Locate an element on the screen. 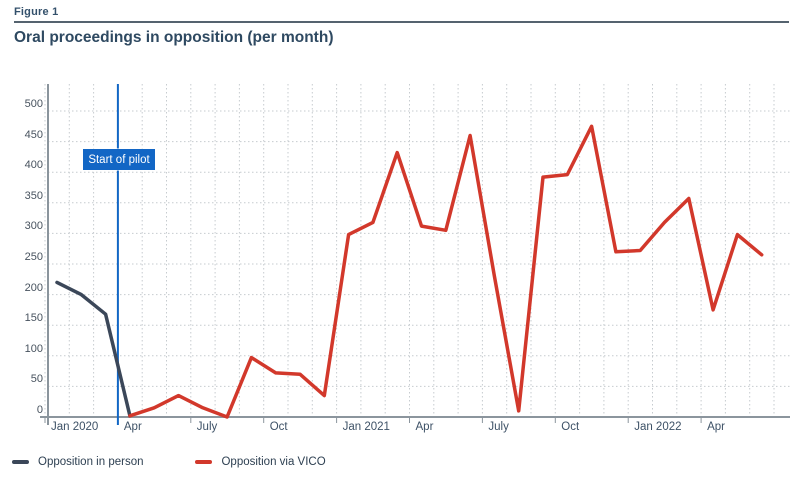 The image size is (795, 483). in-person-line-swatch is located at coordinates (20, 462).